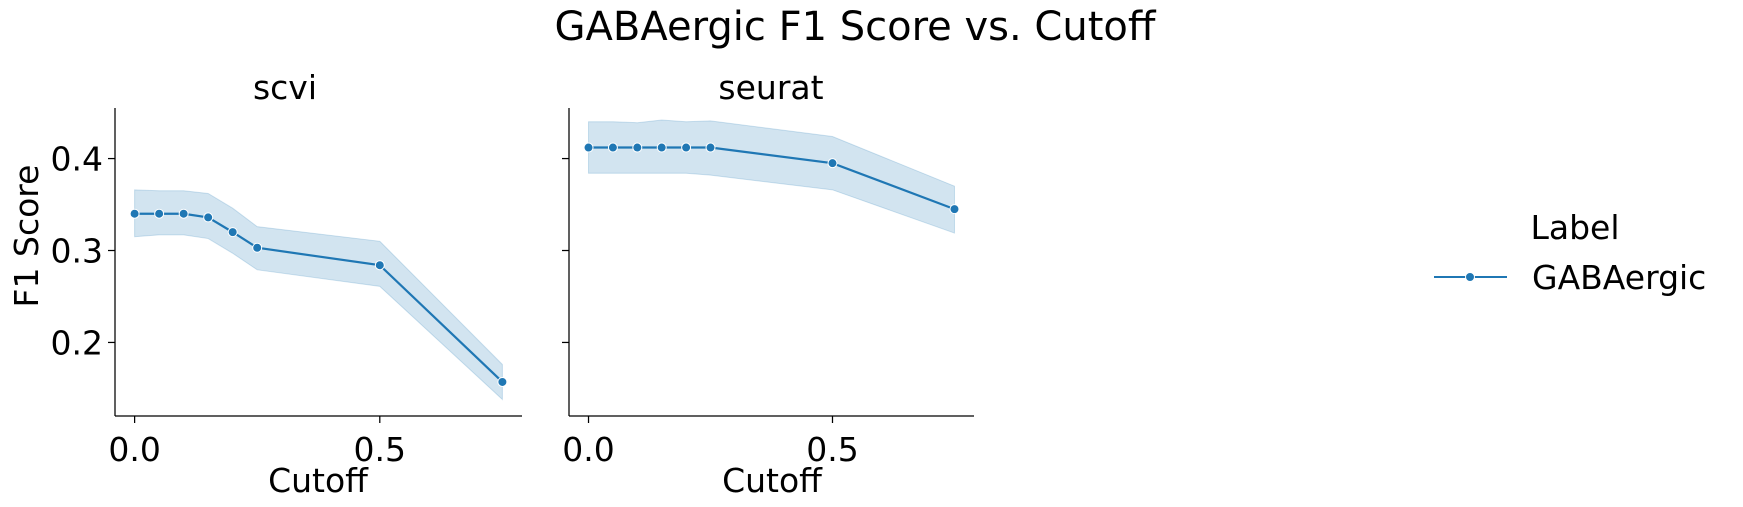  Describe the element at coordinates (1470, 277) in the screenshot. I see `legend-marker-gabaergic` at that location.